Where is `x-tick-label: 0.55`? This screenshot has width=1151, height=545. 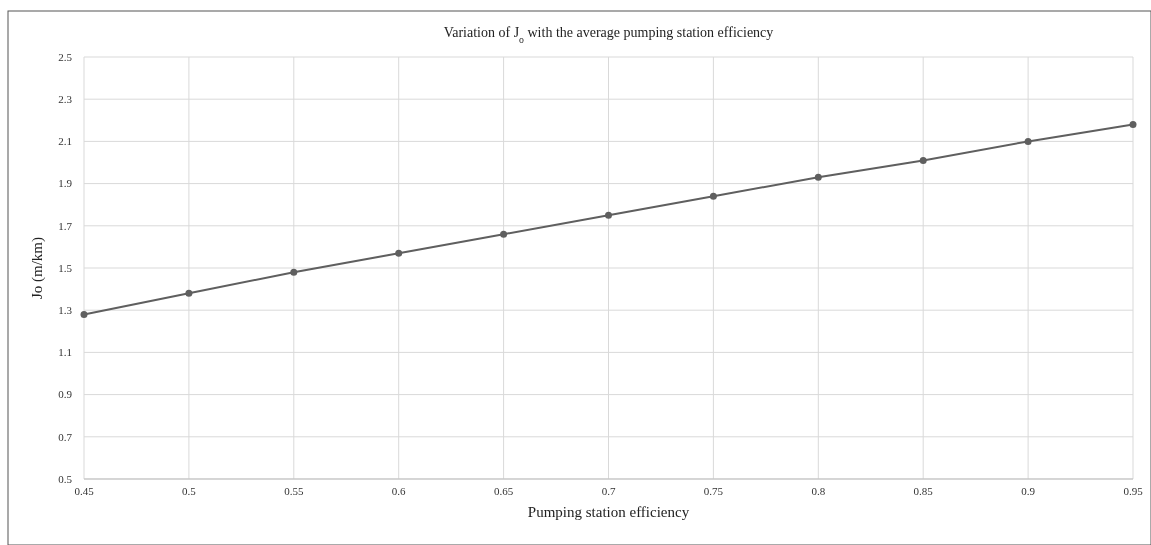 x-tick-label: 0.55 is located at coordinates (294, 491).